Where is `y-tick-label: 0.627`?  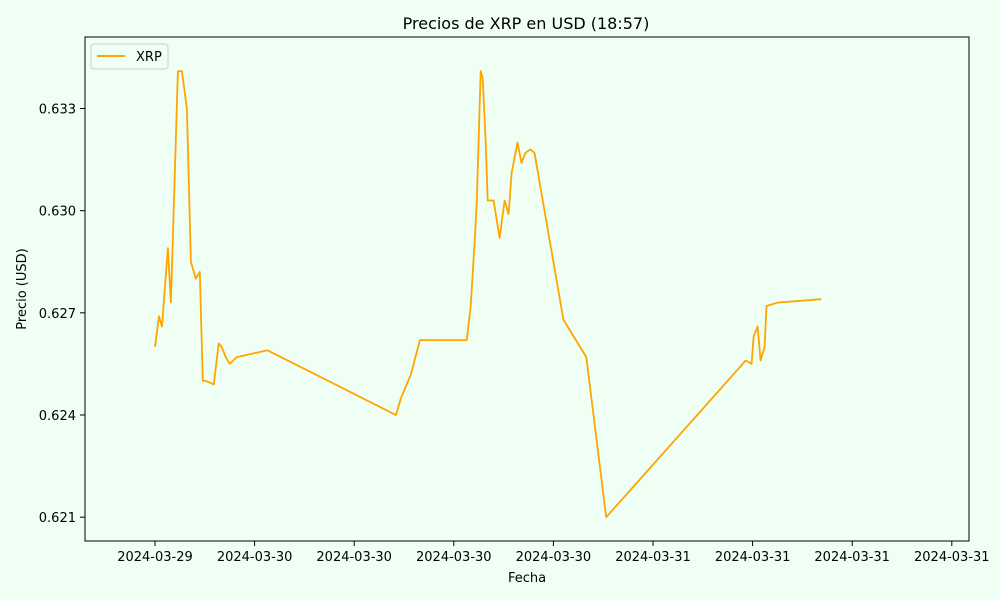
y-tick-label: 0.627 is located at coordinates (57, 314).